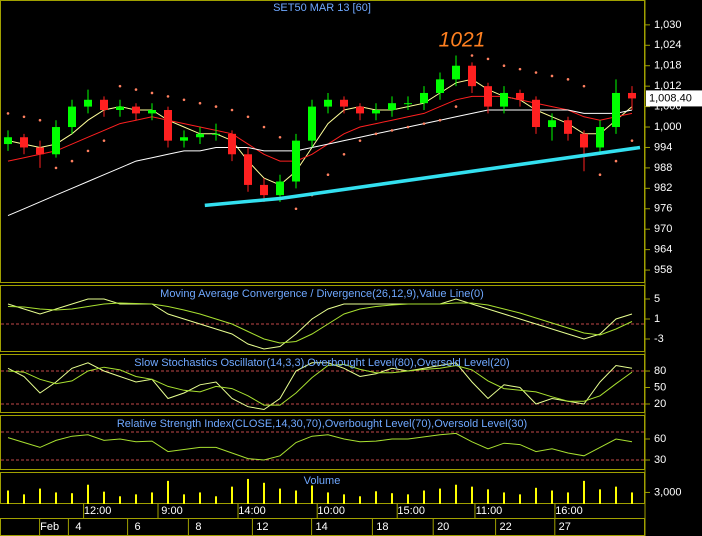  Describe the element at coordinates (49, 527) in the screenshot. I see `x-date-label: Feb` at that location.